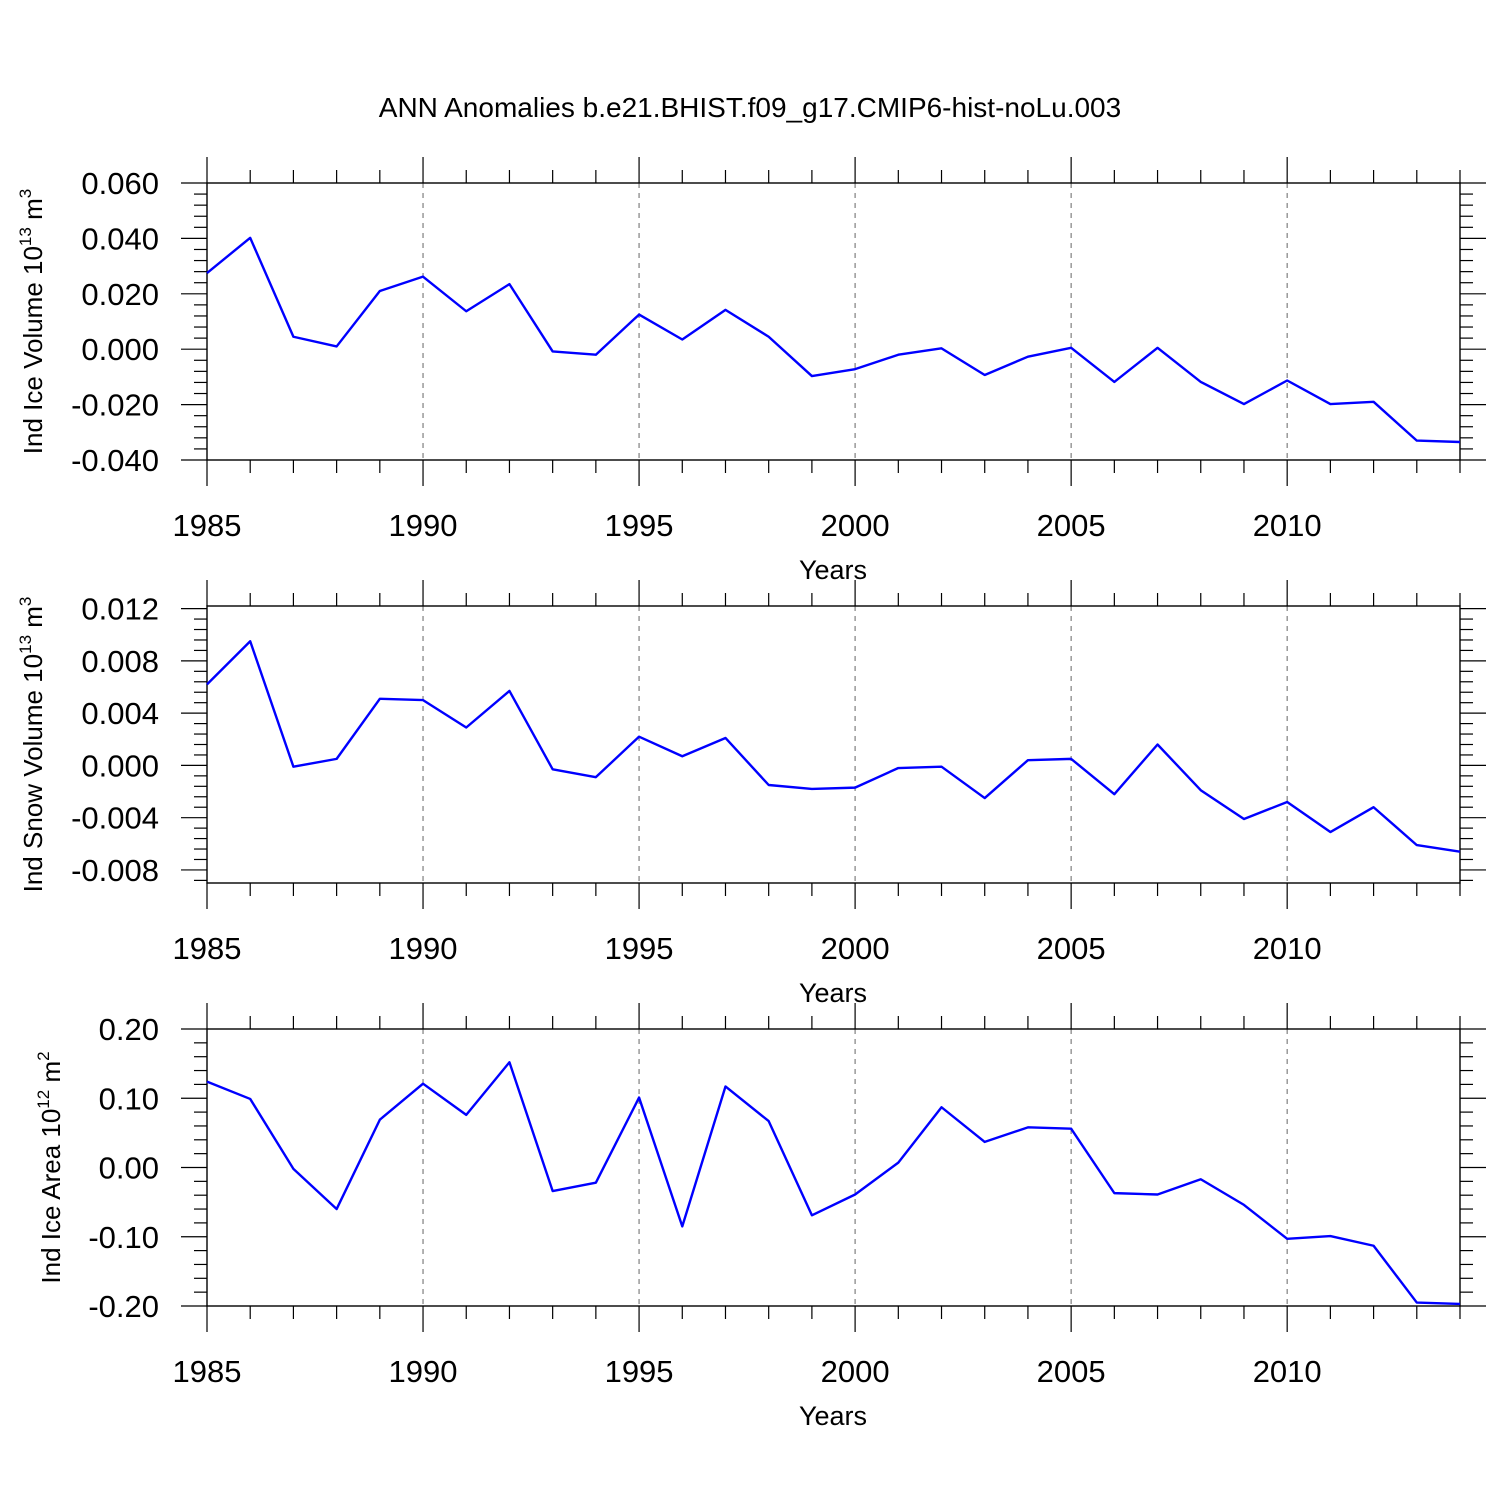  Describe the element at coordinates (123, 1306) in the screenshot. I see `y-tick-label: -0.20` at that location.